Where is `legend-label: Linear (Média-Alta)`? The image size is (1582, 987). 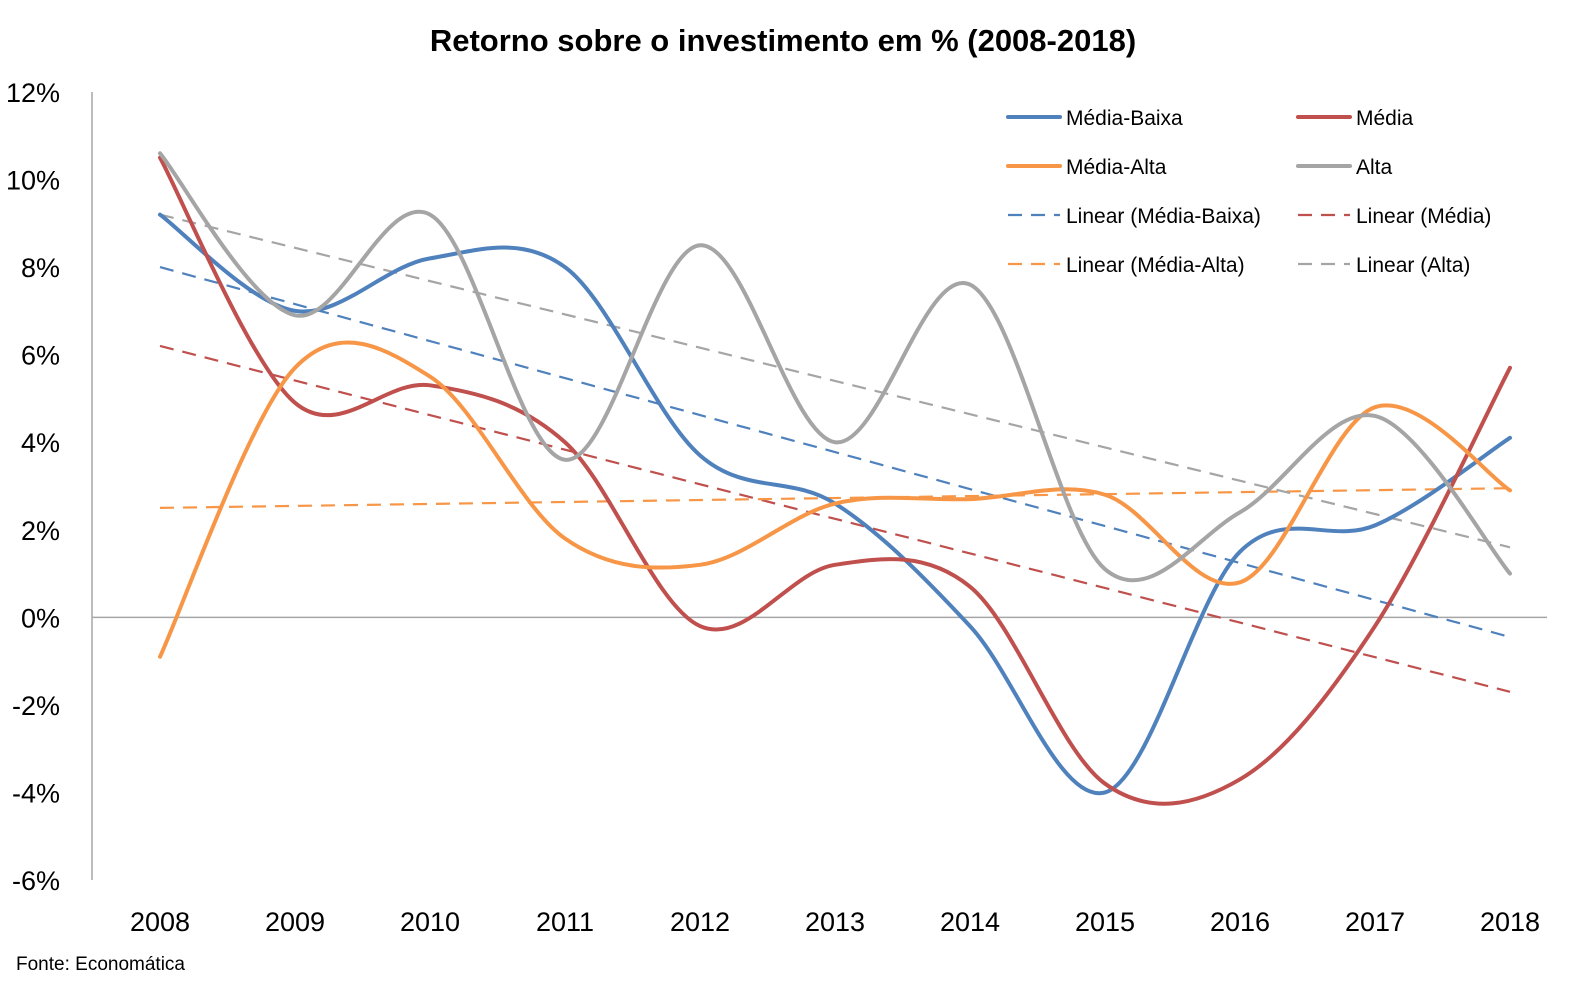 legend-label: Linear (Média-Alta) is located at coordinates (1155, 265).